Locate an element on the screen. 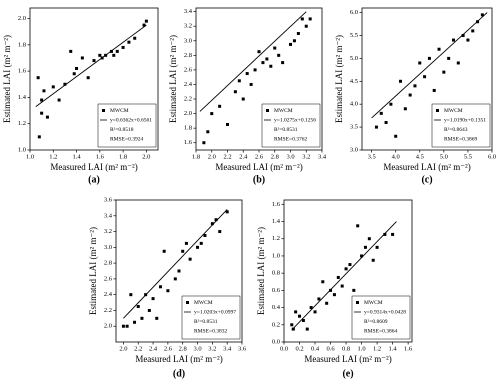 This screenshot has height=384, width=500. x-tick-label: 0.0 is located at coordinates (284, 348).